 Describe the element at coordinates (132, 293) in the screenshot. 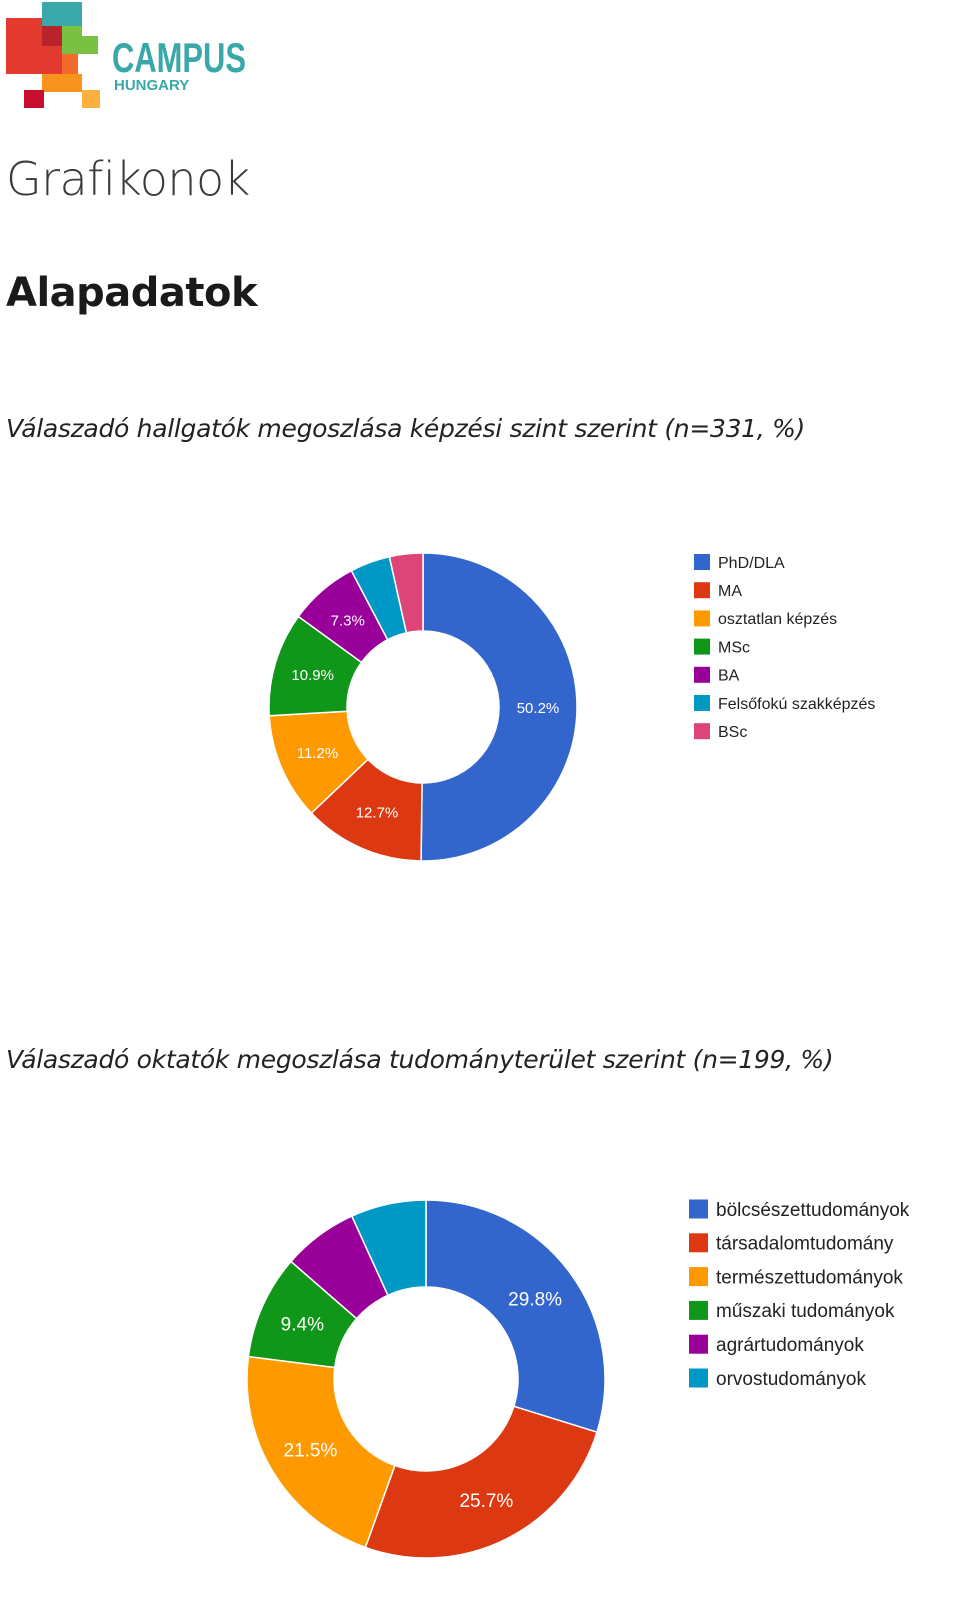

I see `section-title: Alapadatok` at that location.